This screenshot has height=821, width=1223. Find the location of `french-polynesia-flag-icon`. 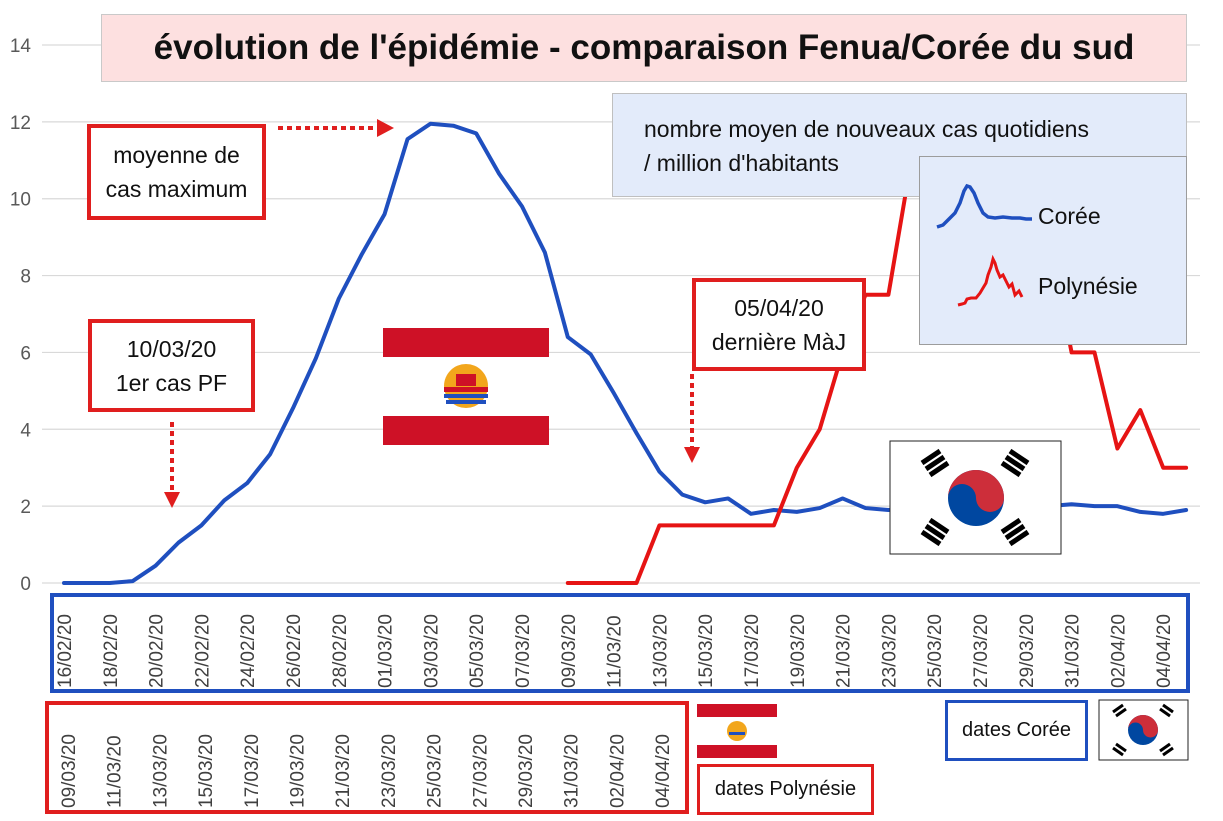

french-polynesia-flag-icon is located at coordinates (466, 386).